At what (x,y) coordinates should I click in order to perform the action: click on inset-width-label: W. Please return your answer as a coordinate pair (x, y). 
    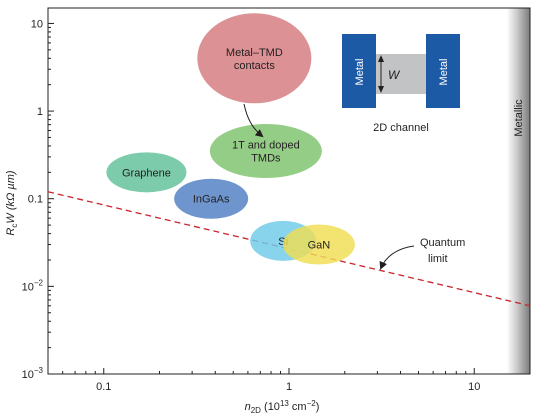
    Looking at the image, I should click on (394, 75).